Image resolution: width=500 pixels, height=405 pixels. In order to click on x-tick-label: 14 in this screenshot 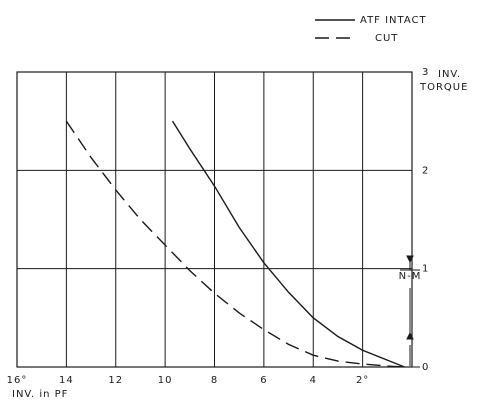, I will do `click(66, 380)`.